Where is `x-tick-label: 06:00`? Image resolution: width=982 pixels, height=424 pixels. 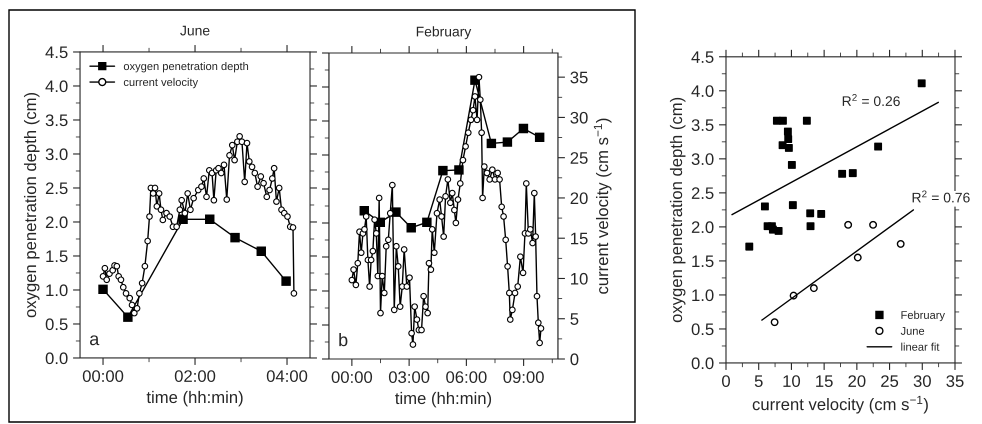 x-tick-label: 06:00 is located at coordinates (466, 377).